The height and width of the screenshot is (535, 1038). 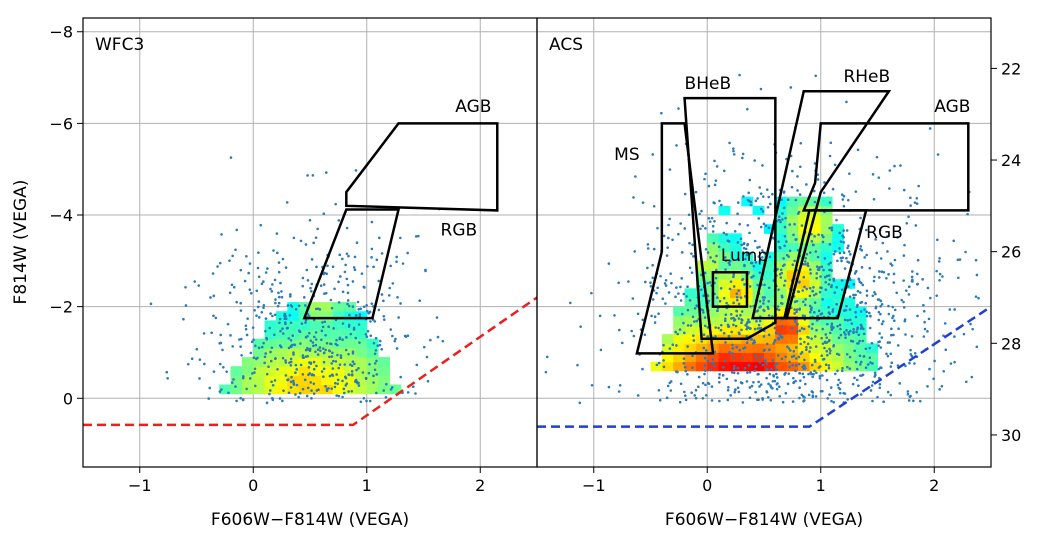 What do you see at coordinates (708, 84) in the screenshot?
I see `region-bheb-label: BHeB` at bounding box center [708, 84].